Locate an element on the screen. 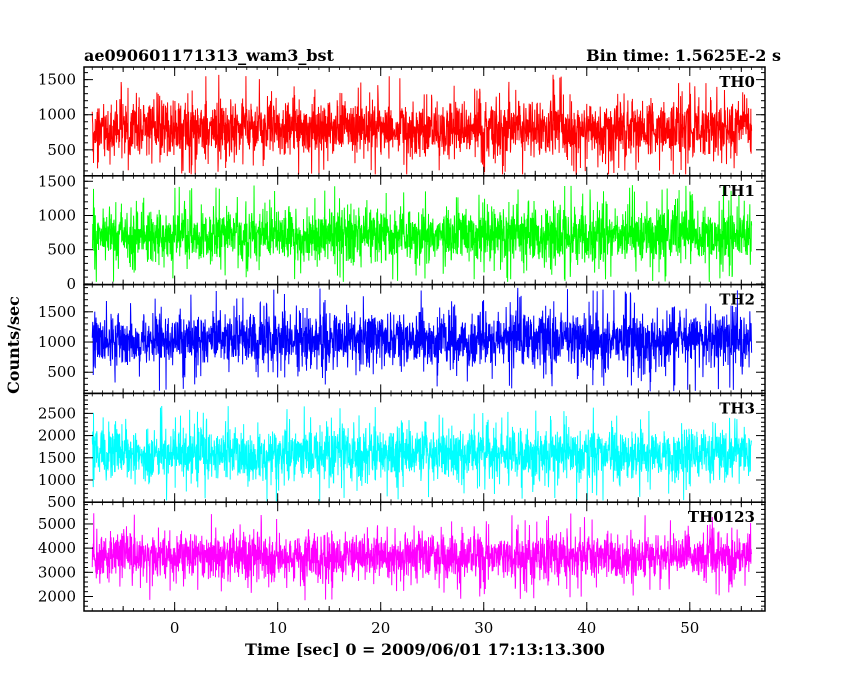  panel-label: TH3 is located at coordinates (737, 408).